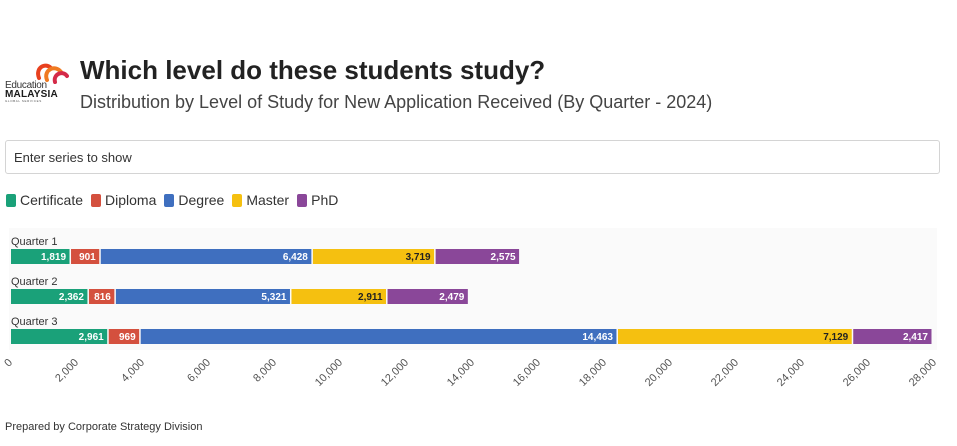  What do you see at coordinates (67, 371) in the screenshot?
I see `x-tick-label: 2,000` at bounding box center [67, 371].